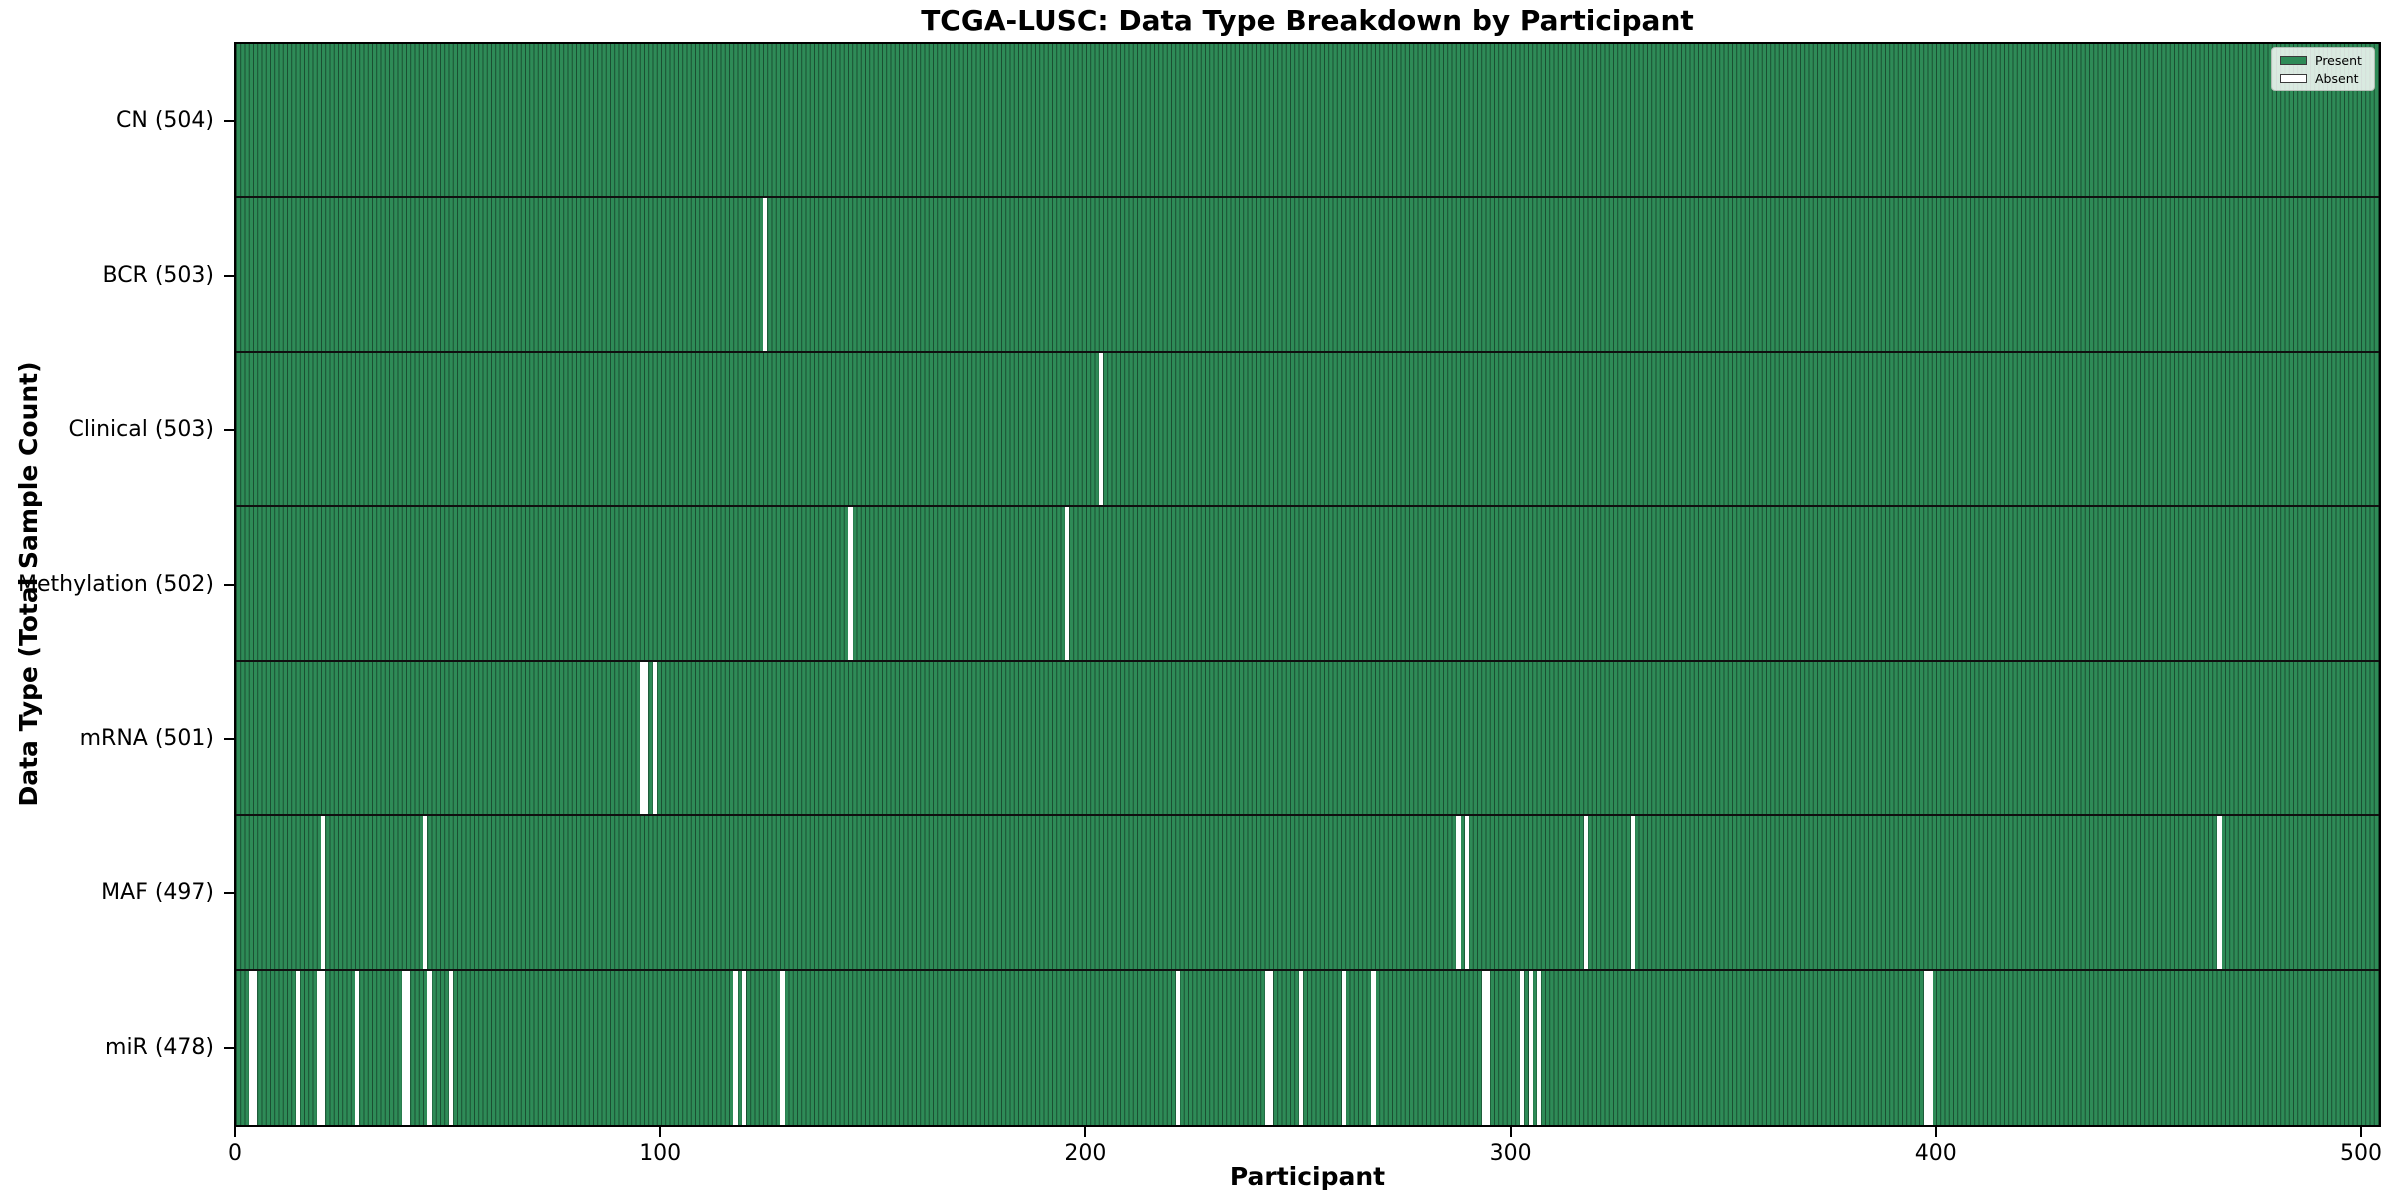  I want to click on y-tick-MAF, so click(229, 893).